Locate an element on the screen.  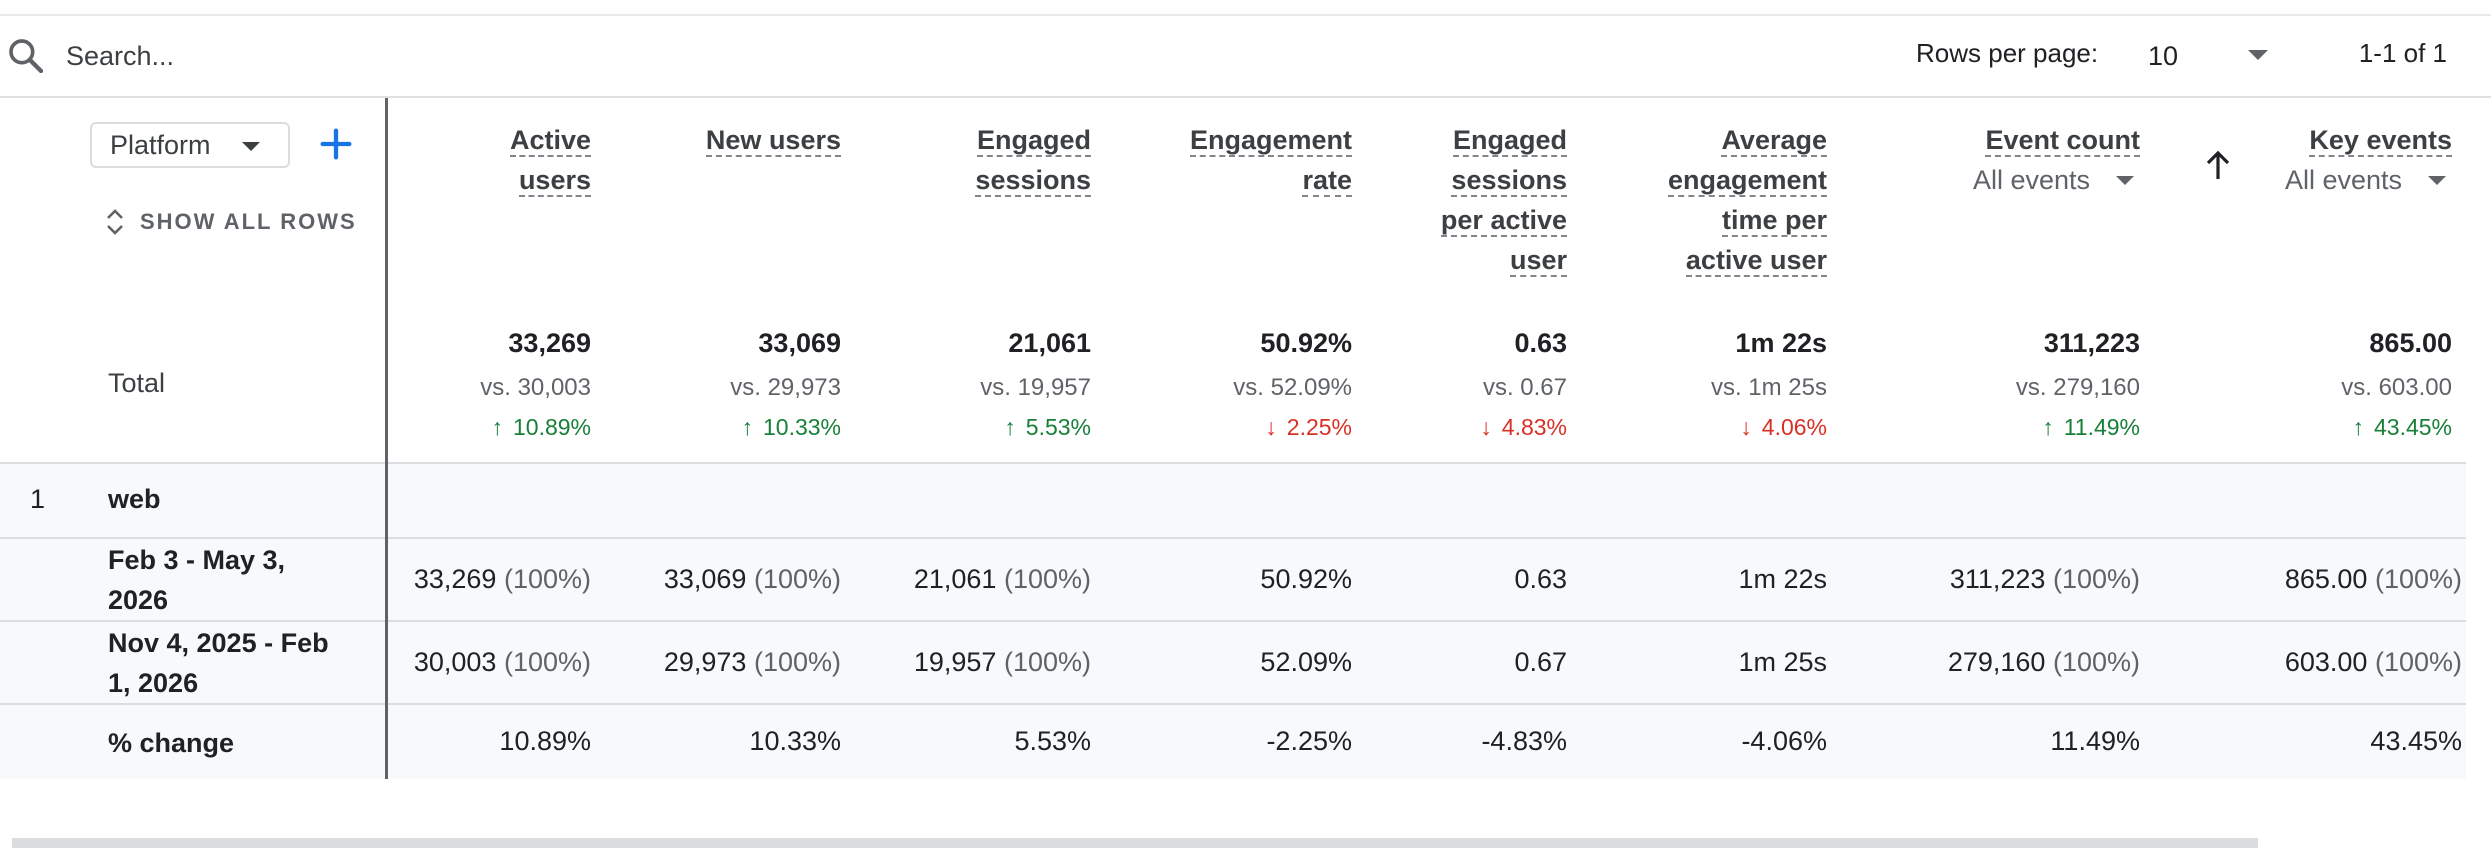
total-comparison: vs. 279,160 is located at coordinates (2077, 387).